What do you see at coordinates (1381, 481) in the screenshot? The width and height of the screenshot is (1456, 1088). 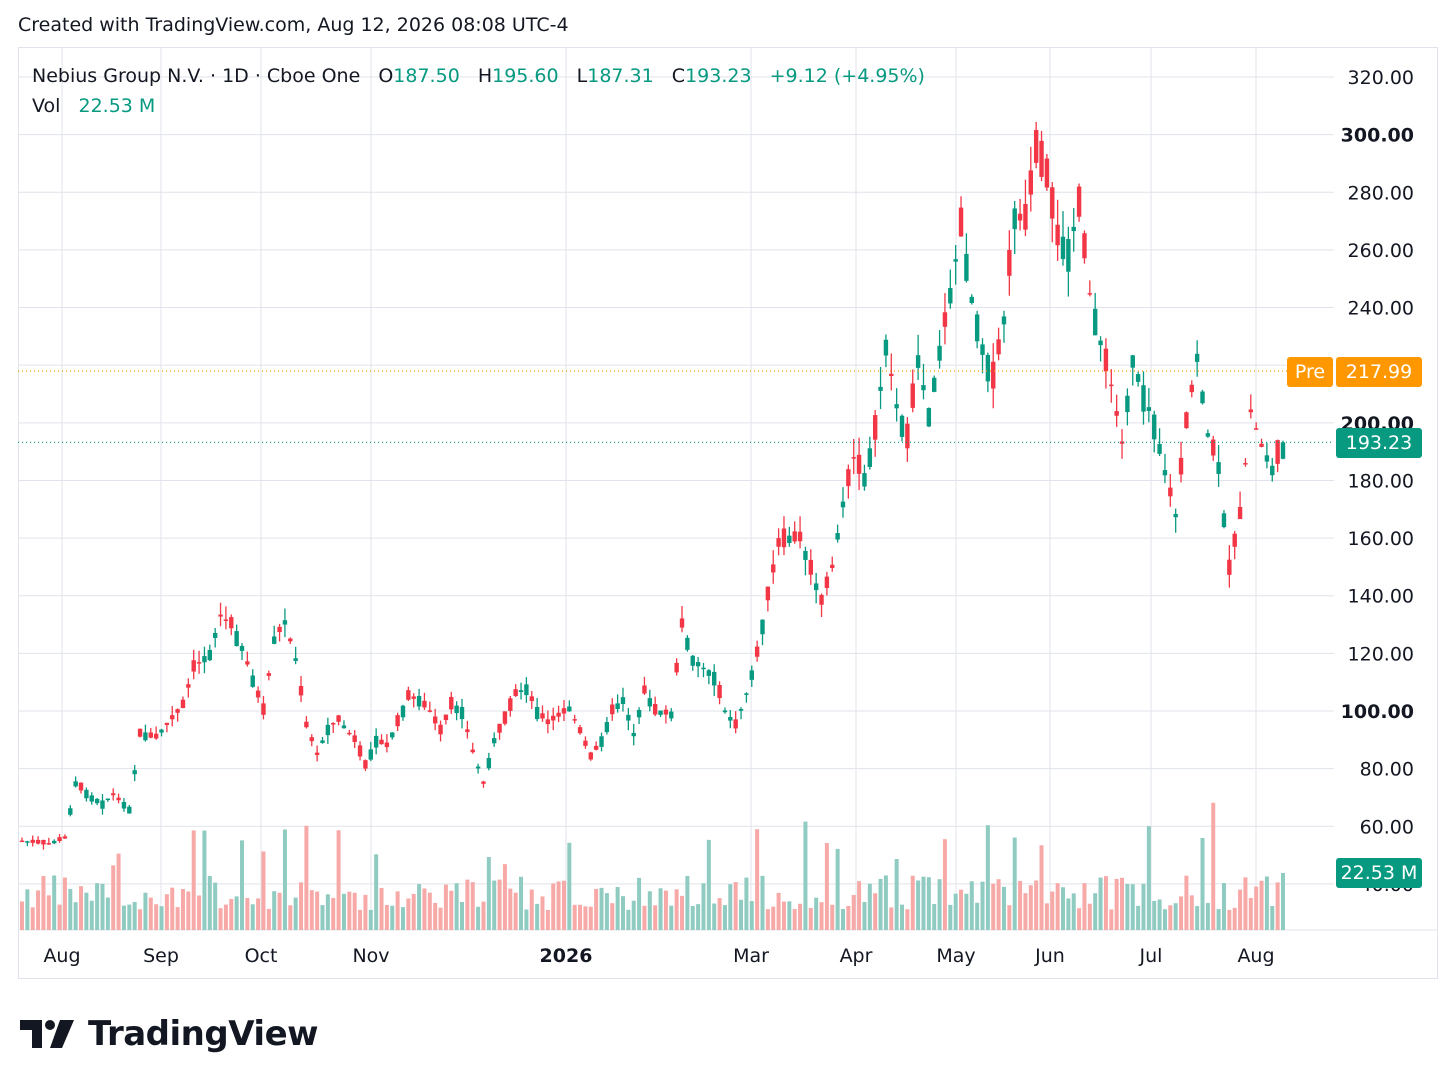 I see `y-tick-label: 180.00` at bounding box center [1381, 481].